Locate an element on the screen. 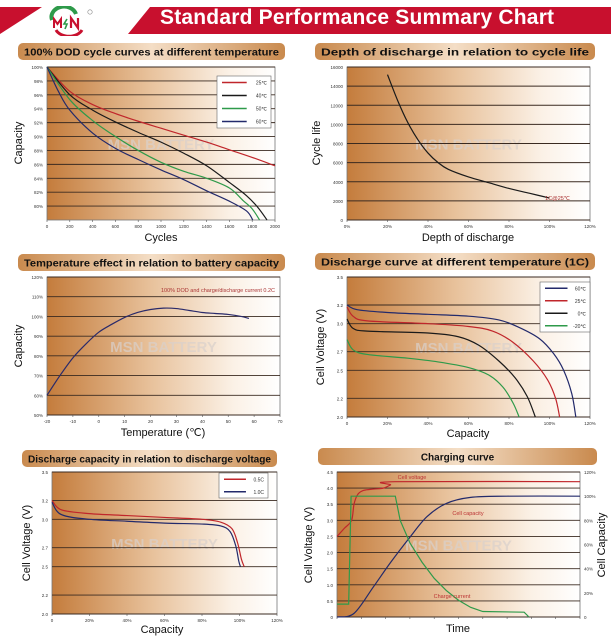 Image resolution: width=611 pixels, height=640 pixels. x-tick-label: 20% is located at coordinates (387, 226).